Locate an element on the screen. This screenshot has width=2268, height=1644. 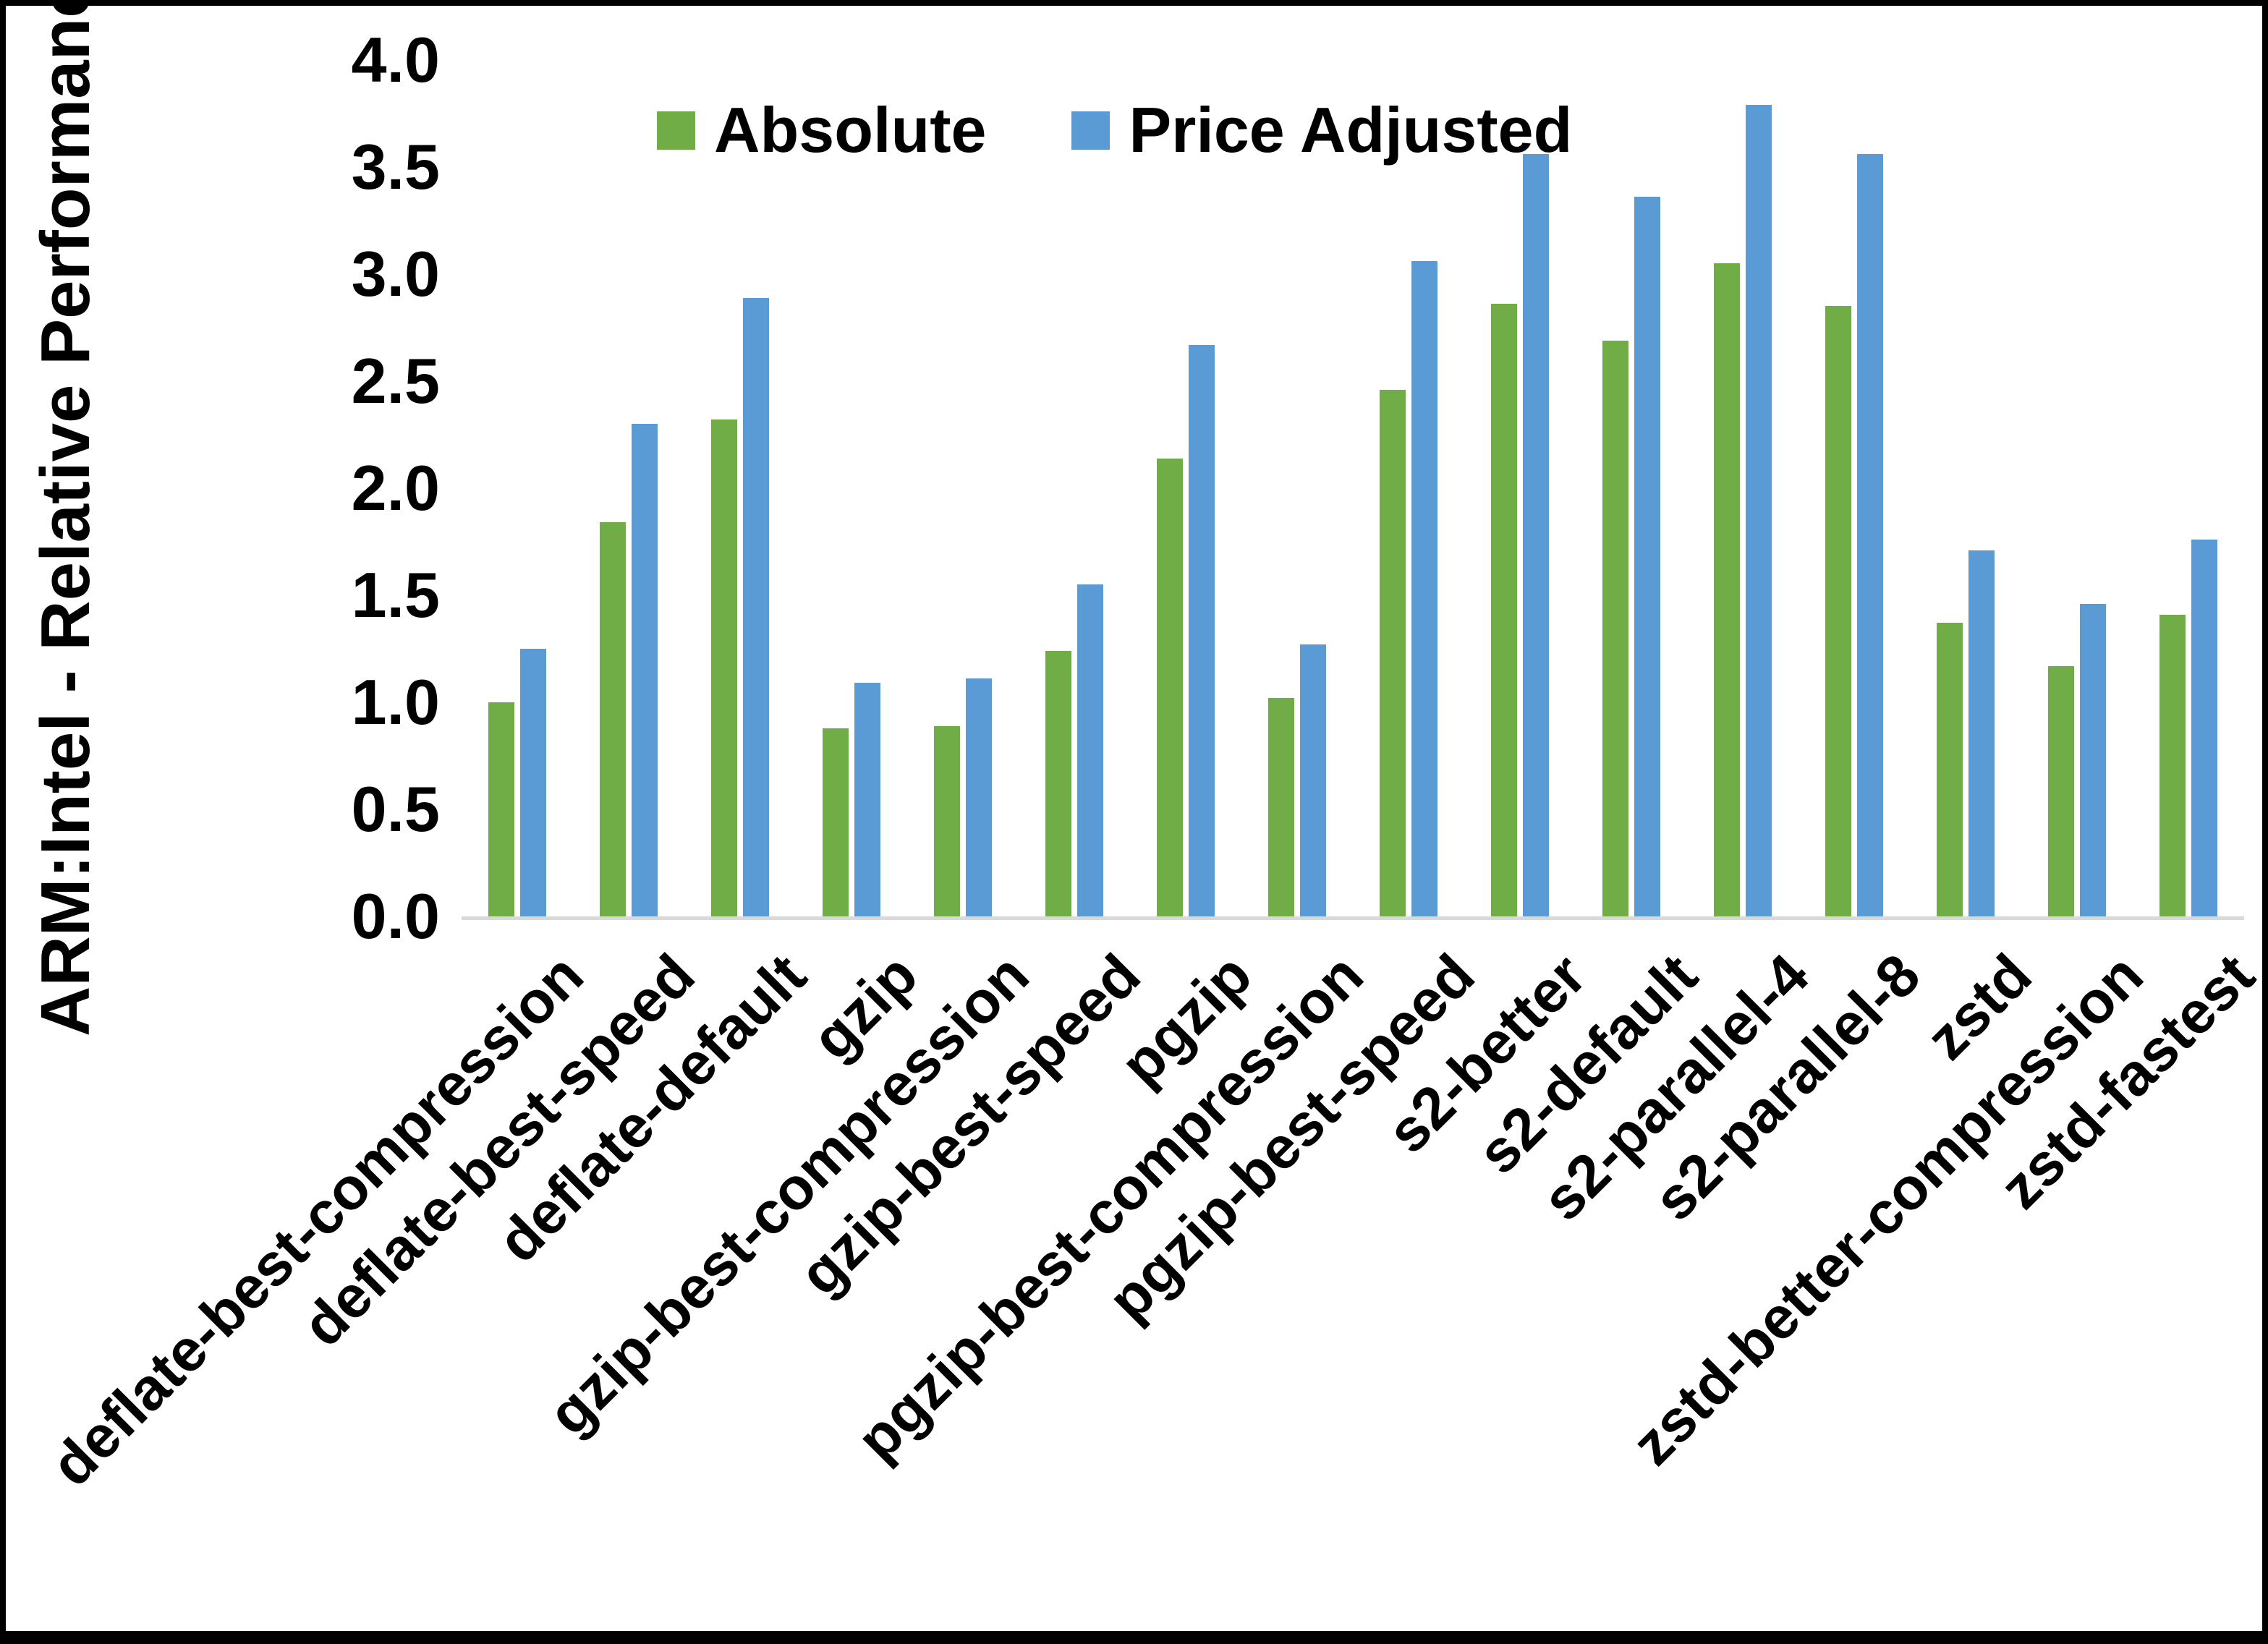
bar-group-pgzip-best-compression is located at coordinates (1297, 488).